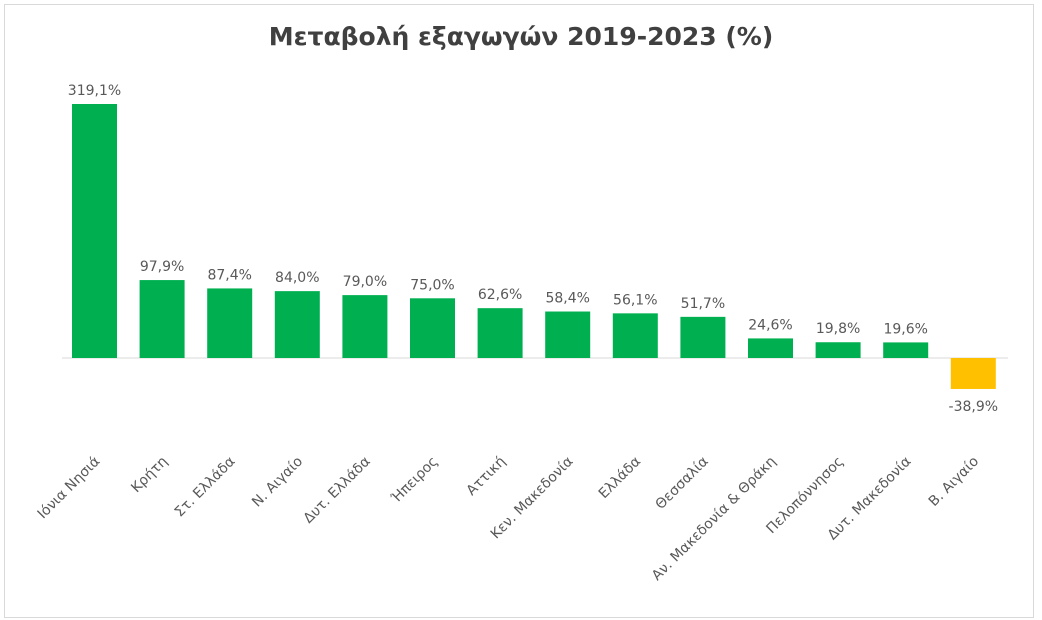 The image size is (1042, 620). Describe the element at coordinates (635, 300) in the screenshot. I see `data-label: 56,1%` at that location.